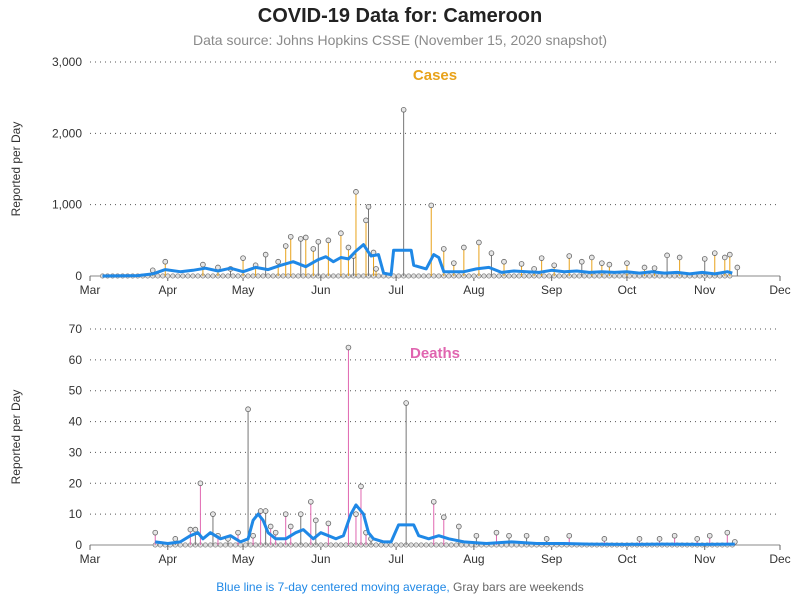 The image size is (800, 600). I want to click on footer-weekend-note: Gray bars are weekends, so click(516, 587).